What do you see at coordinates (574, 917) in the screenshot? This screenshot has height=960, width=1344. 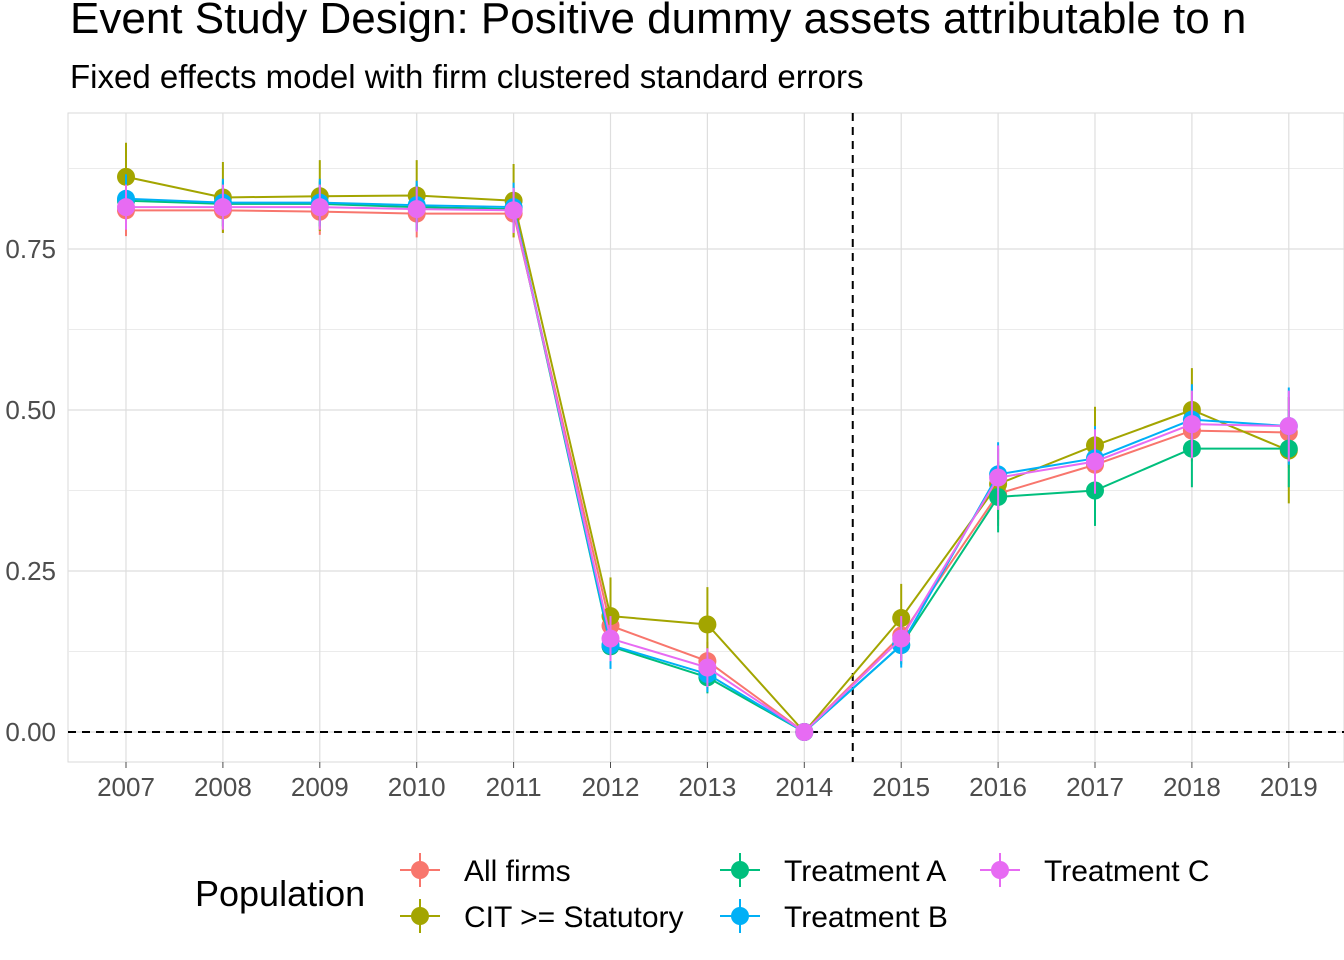 I see `legend-label: CIT >= Statutory` at bounding box center [574, 917].